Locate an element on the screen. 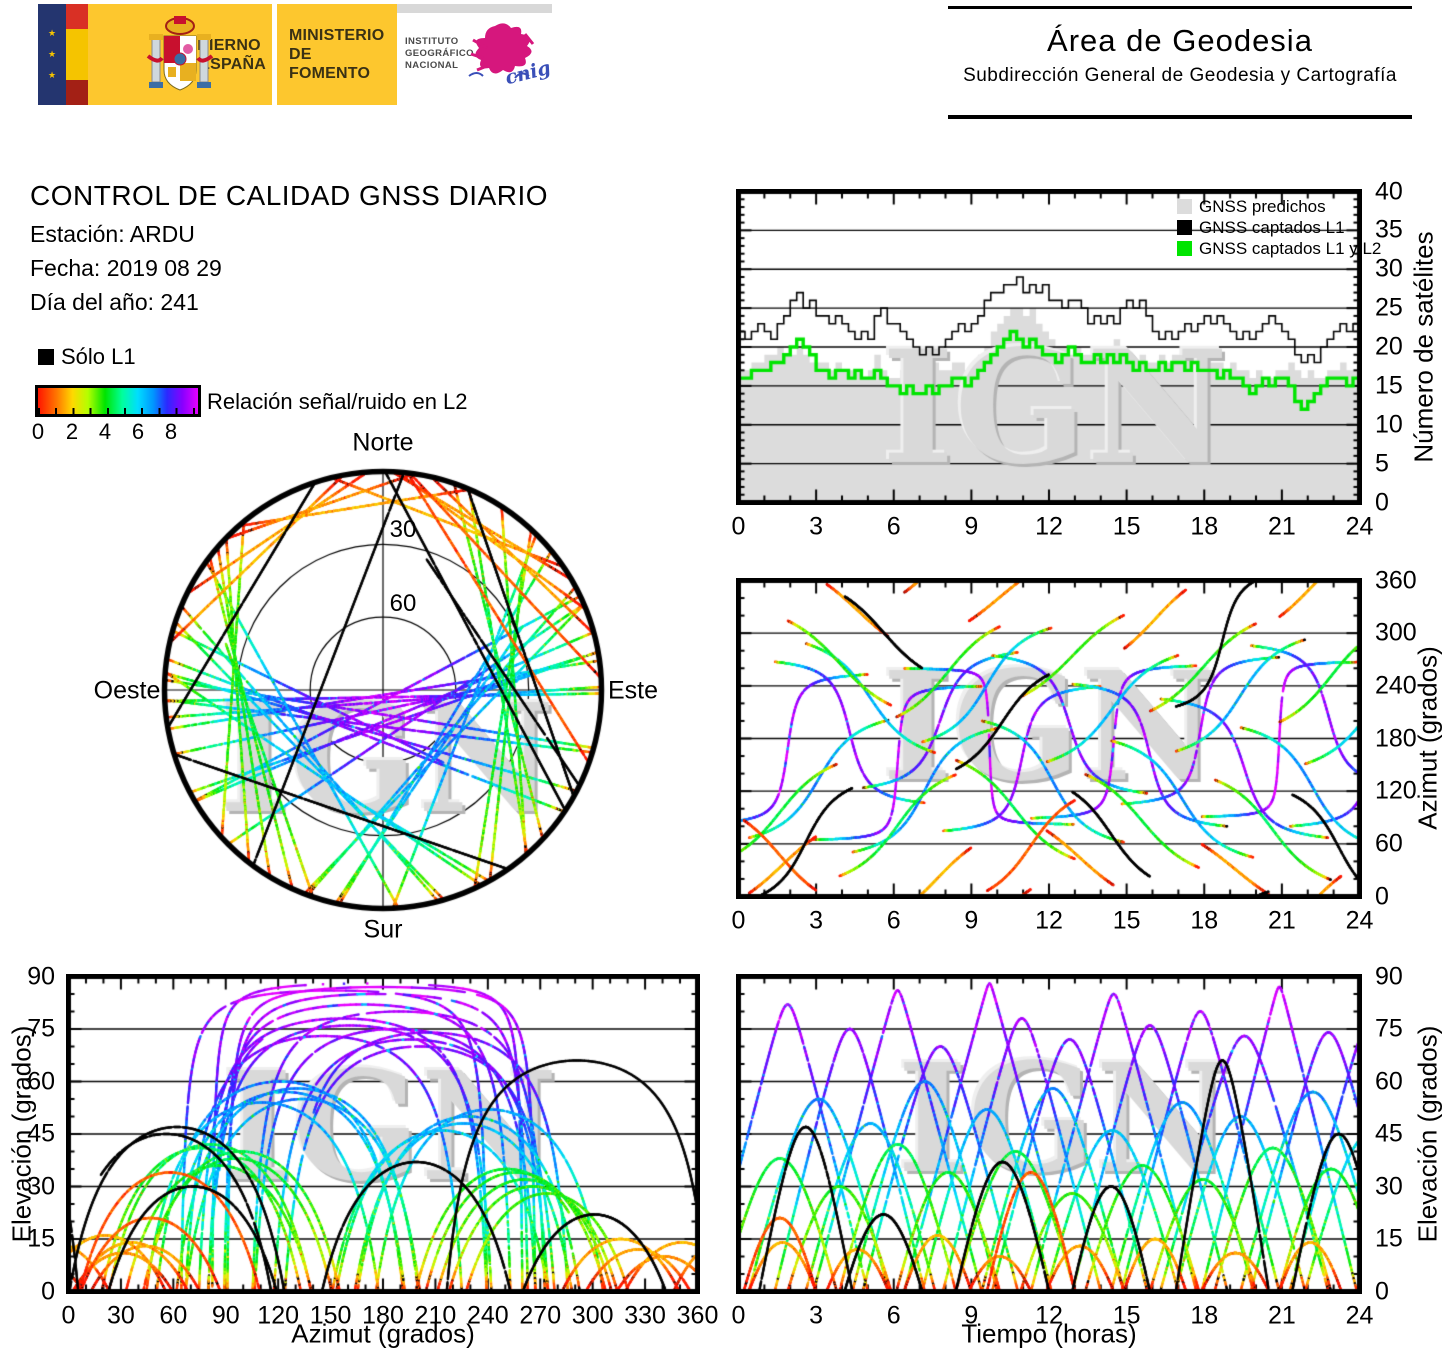 The image size is (1445, 1350). station-line: Estación: ARDU is located at coordinates (112, 234).